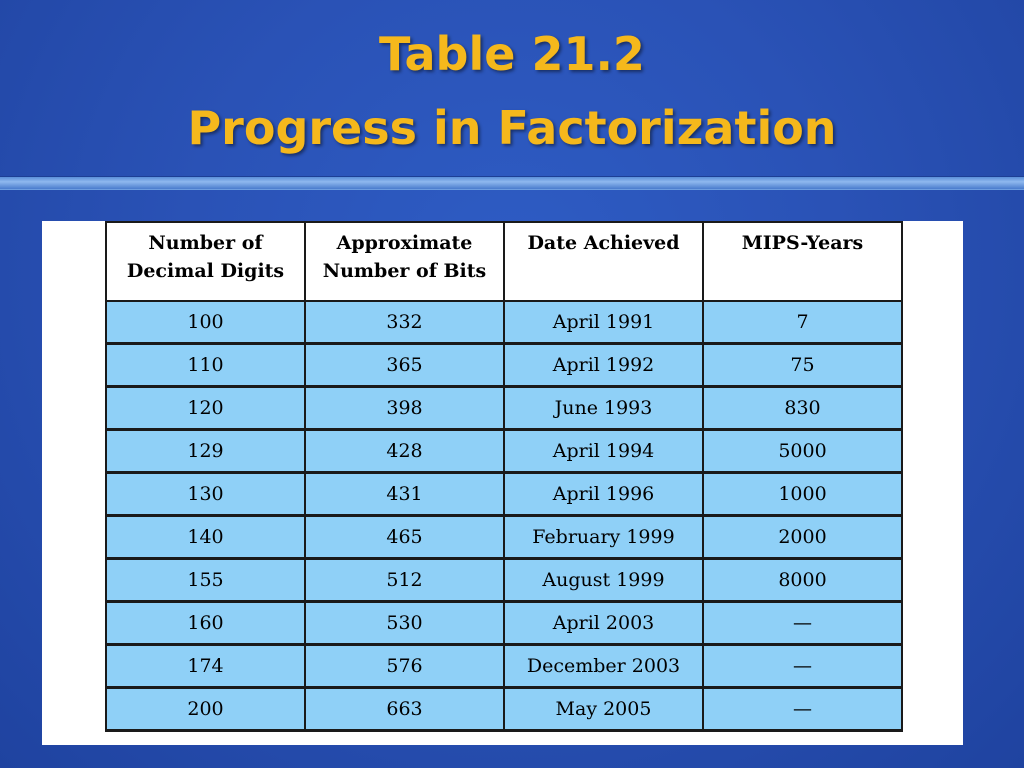  Describe the element at coordinates (802, 261) in the screenshot. I see `header-mips-years: MIPS-Years` at that location.